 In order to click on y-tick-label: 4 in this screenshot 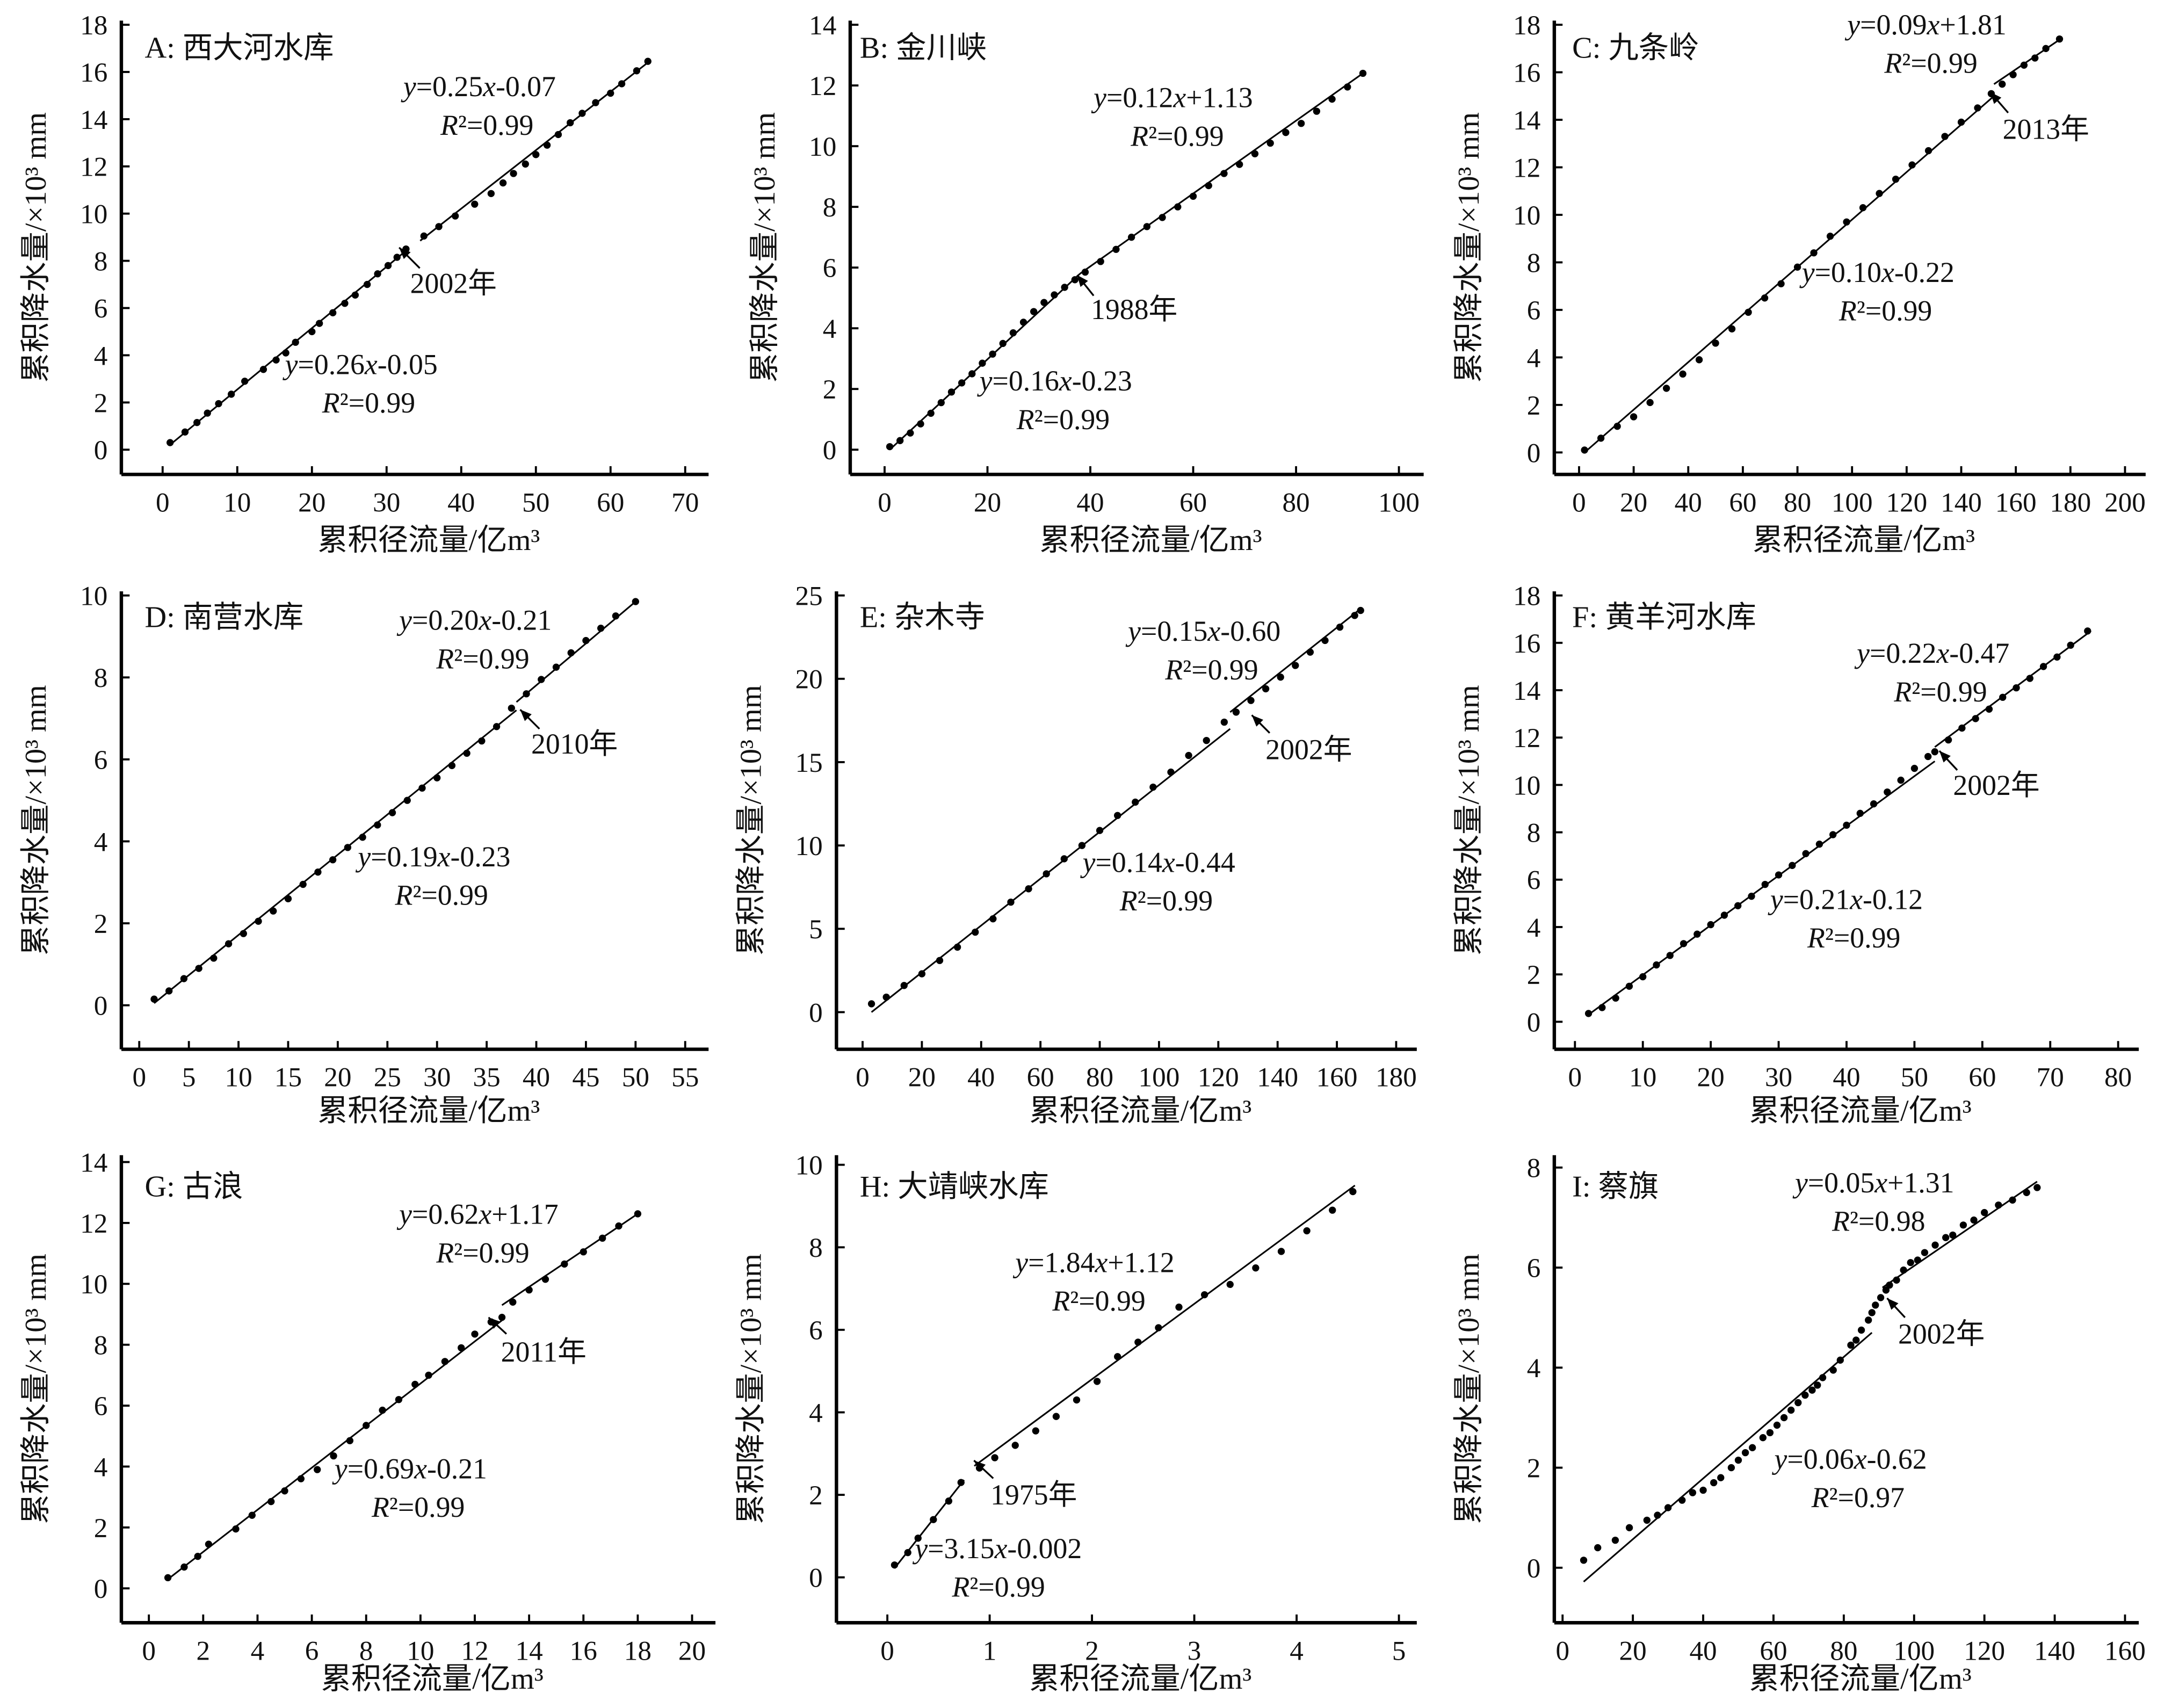, I will do `click(1534, 358)`.